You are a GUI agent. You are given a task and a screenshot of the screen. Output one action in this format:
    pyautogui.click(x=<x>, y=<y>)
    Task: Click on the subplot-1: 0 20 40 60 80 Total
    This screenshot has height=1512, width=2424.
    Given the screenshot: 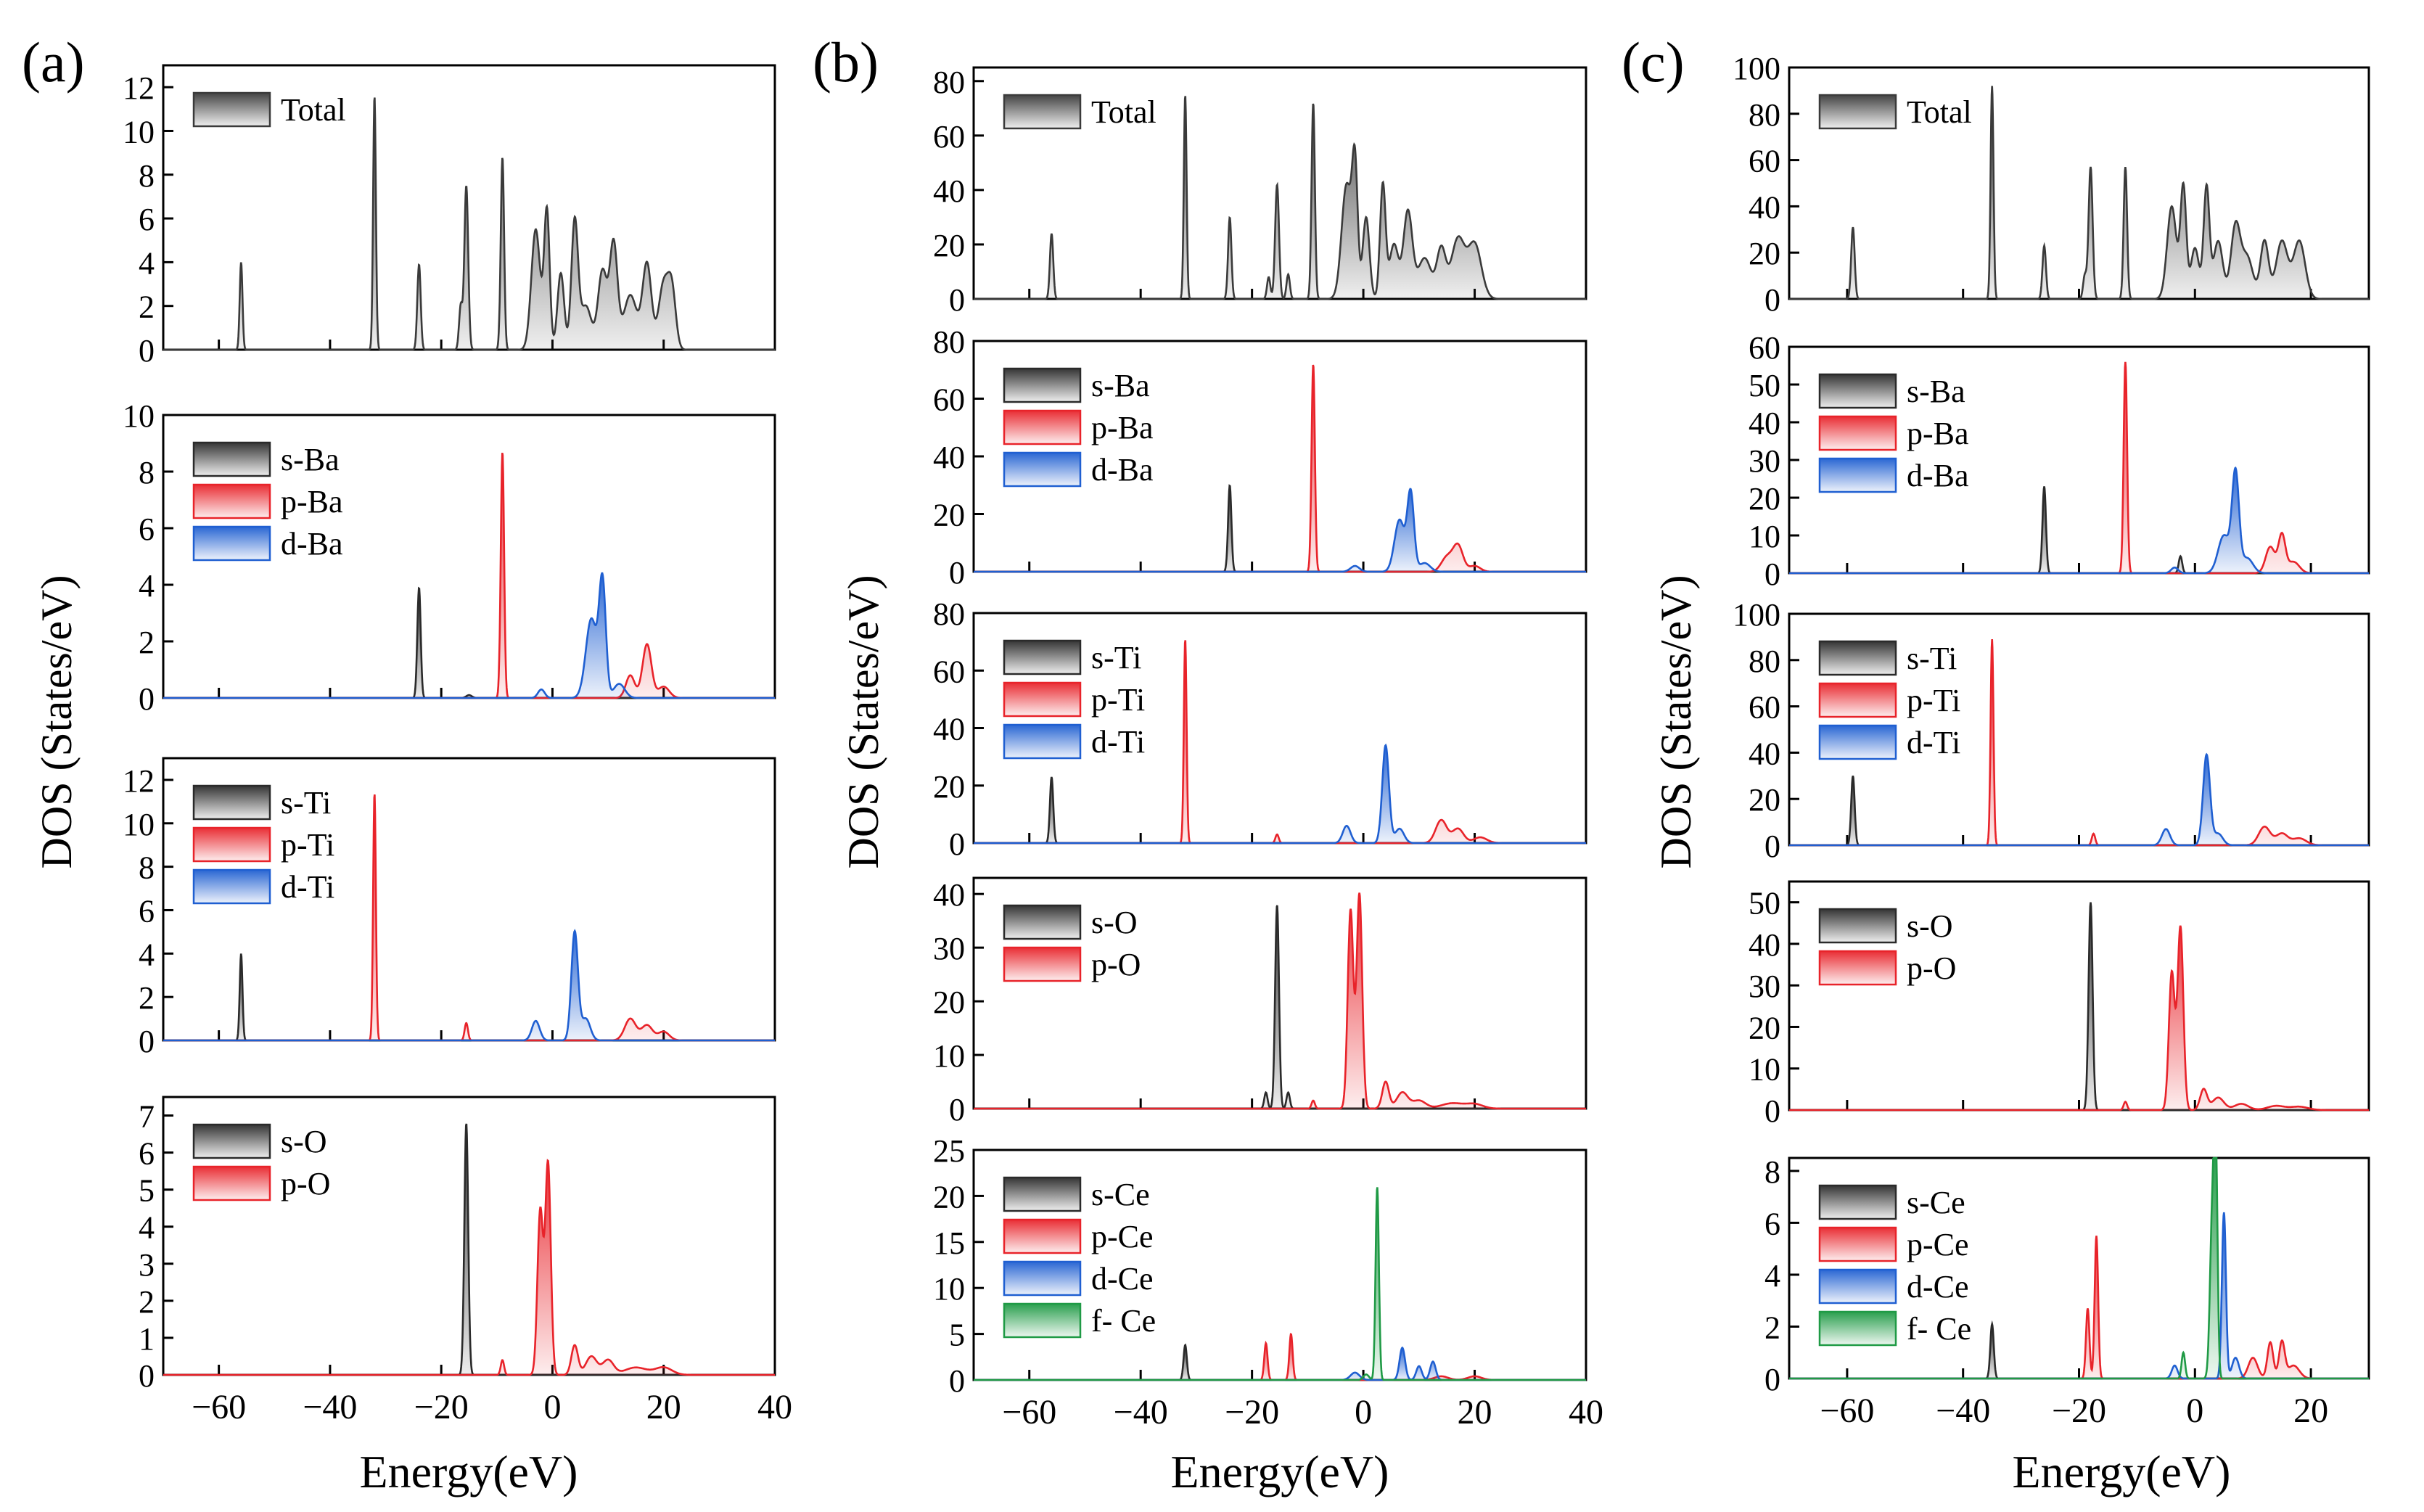 What is the action you would take?
    pyautogui.click(x=1260, y=191)
    